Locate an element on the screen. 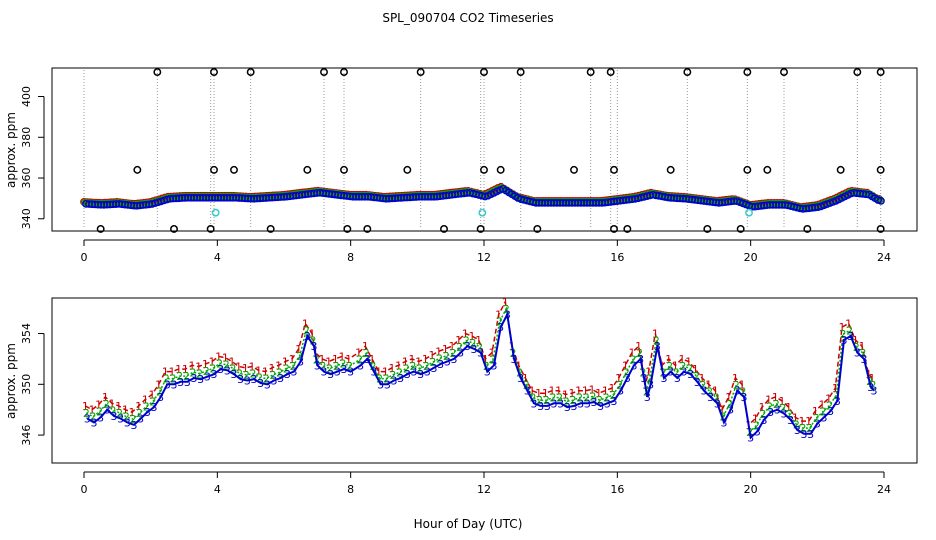  x-tick-label: 24 is located at coordinates (884, 489).